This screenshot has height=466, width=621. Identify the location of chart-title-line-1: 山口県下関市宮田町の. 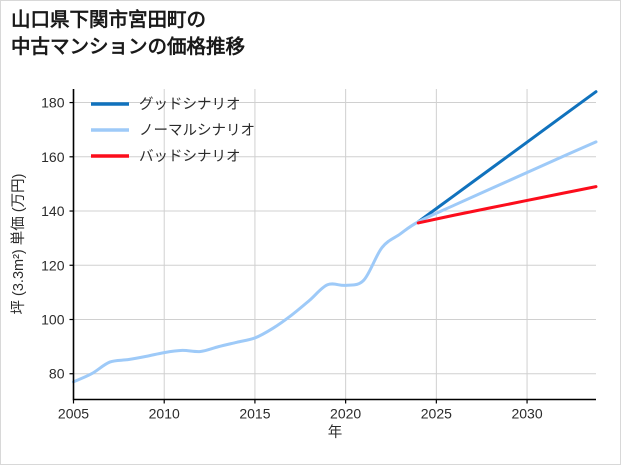
(109, 20).